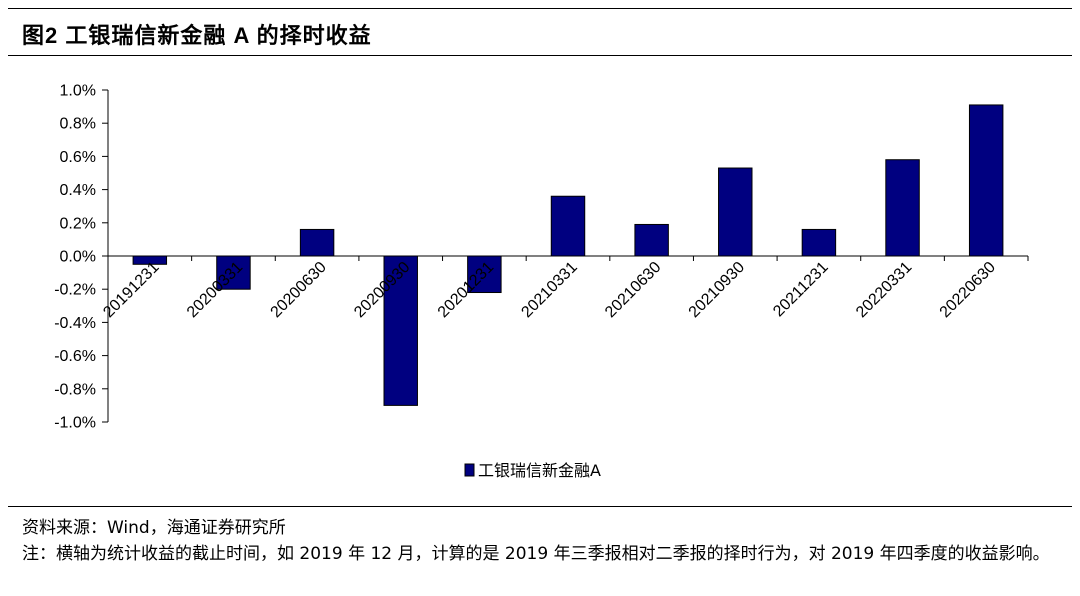 This screenshot has height=596, width=1080. Describe the element at coordinates (78, 157) in the screenshot. I see `y-tick-label: 0.6%` at that location.